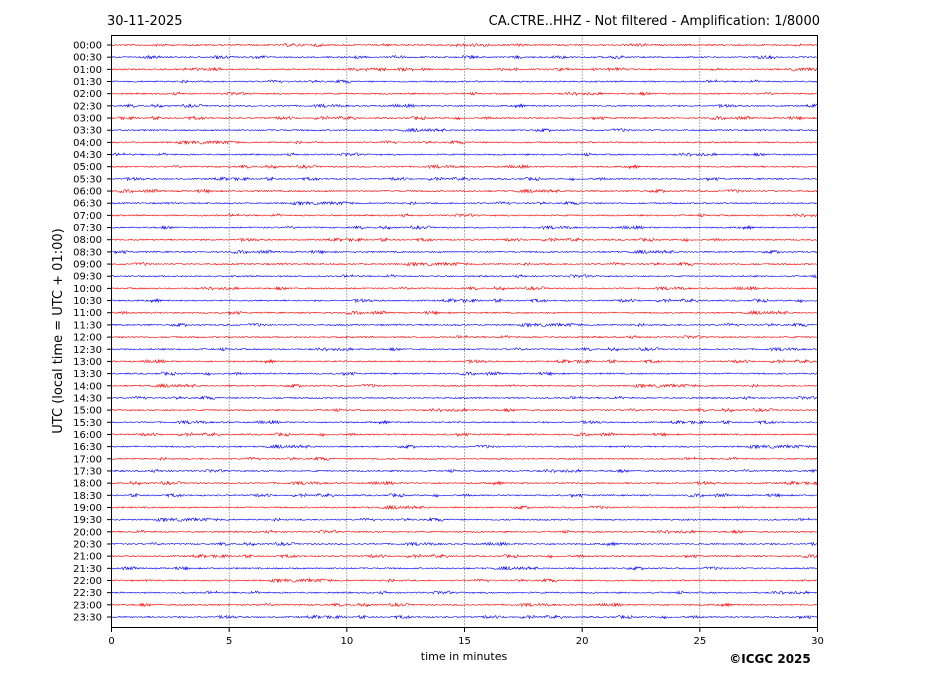  What do you see at coordinates (87, 593) in the screenshot?
I see `y-tick-label: 22:30` at bounding box center [87, 593].